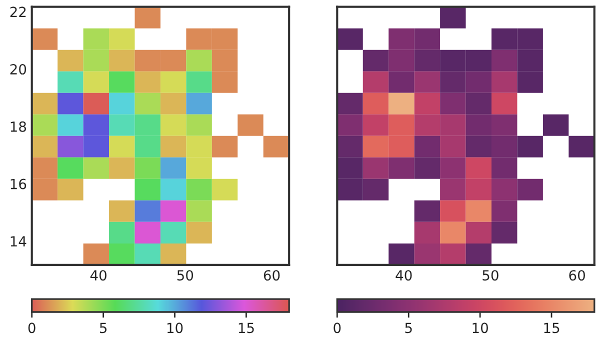 The height and width of the screenshot is (341, 601). Describe the element at coordinates (18, 126) in the screenshot. I see `y-tick-label: 18` at that location.